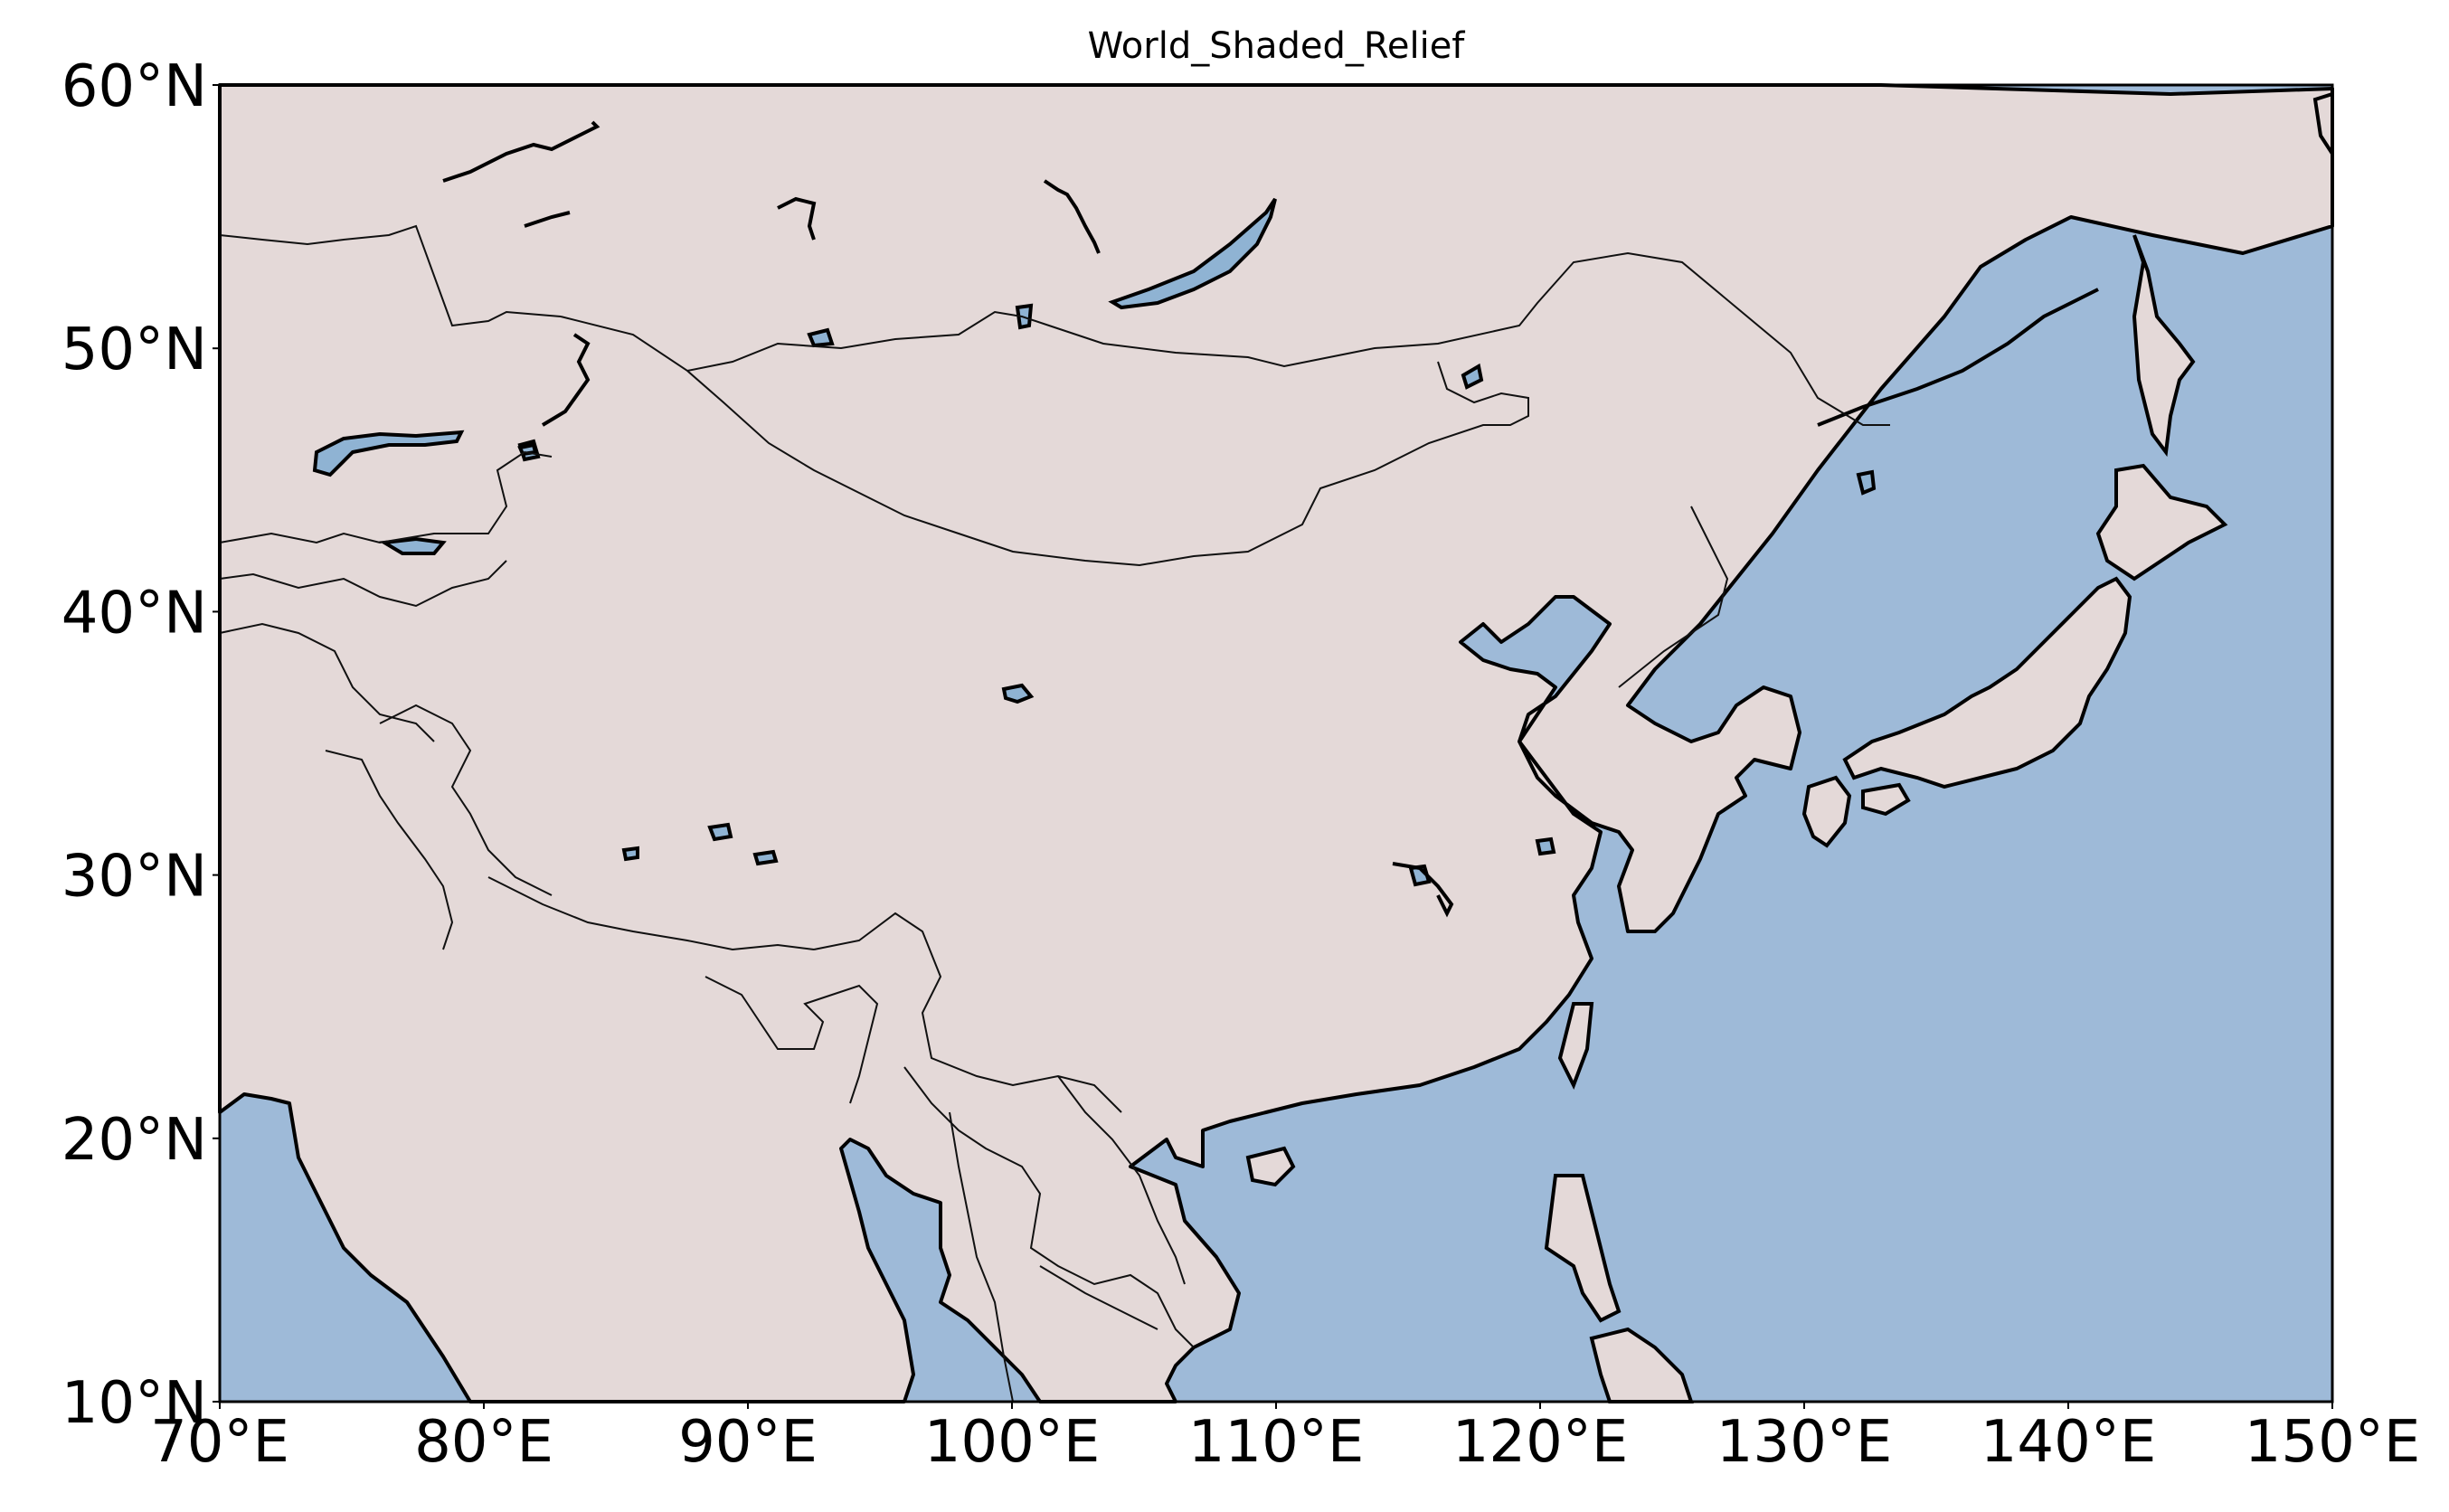 This screenshot has height=1512, width=2449. What do you see at coordinates (521, 151) in the screenshot?
I see `river-ob` at bounding box center [521, 151].